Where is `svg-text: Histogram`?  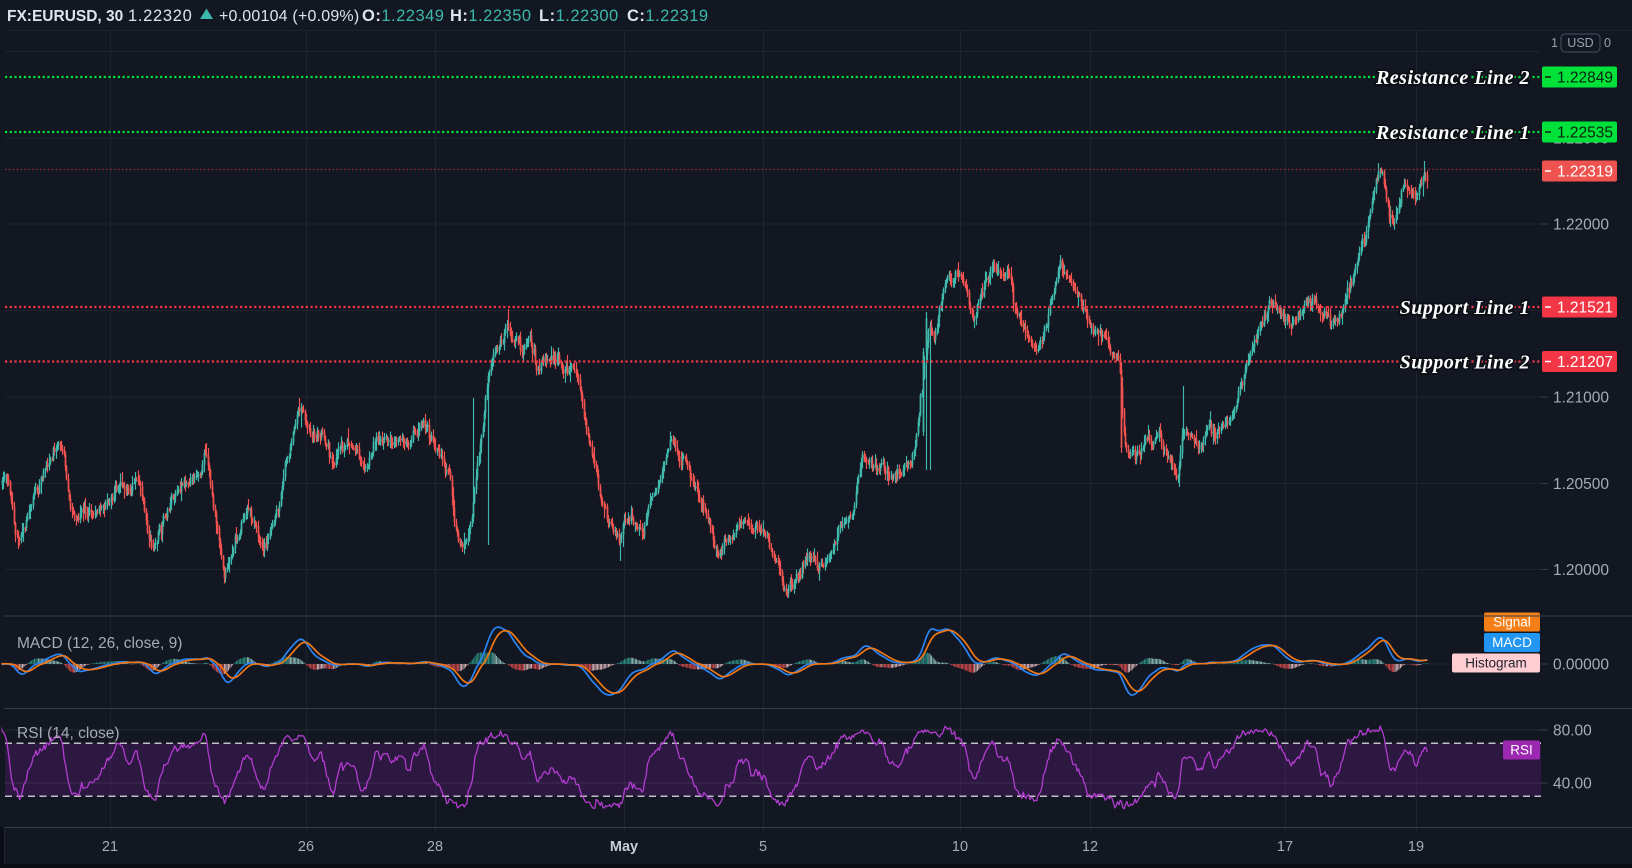 svg-text: Histogram is located at coordinates (1496, 663).